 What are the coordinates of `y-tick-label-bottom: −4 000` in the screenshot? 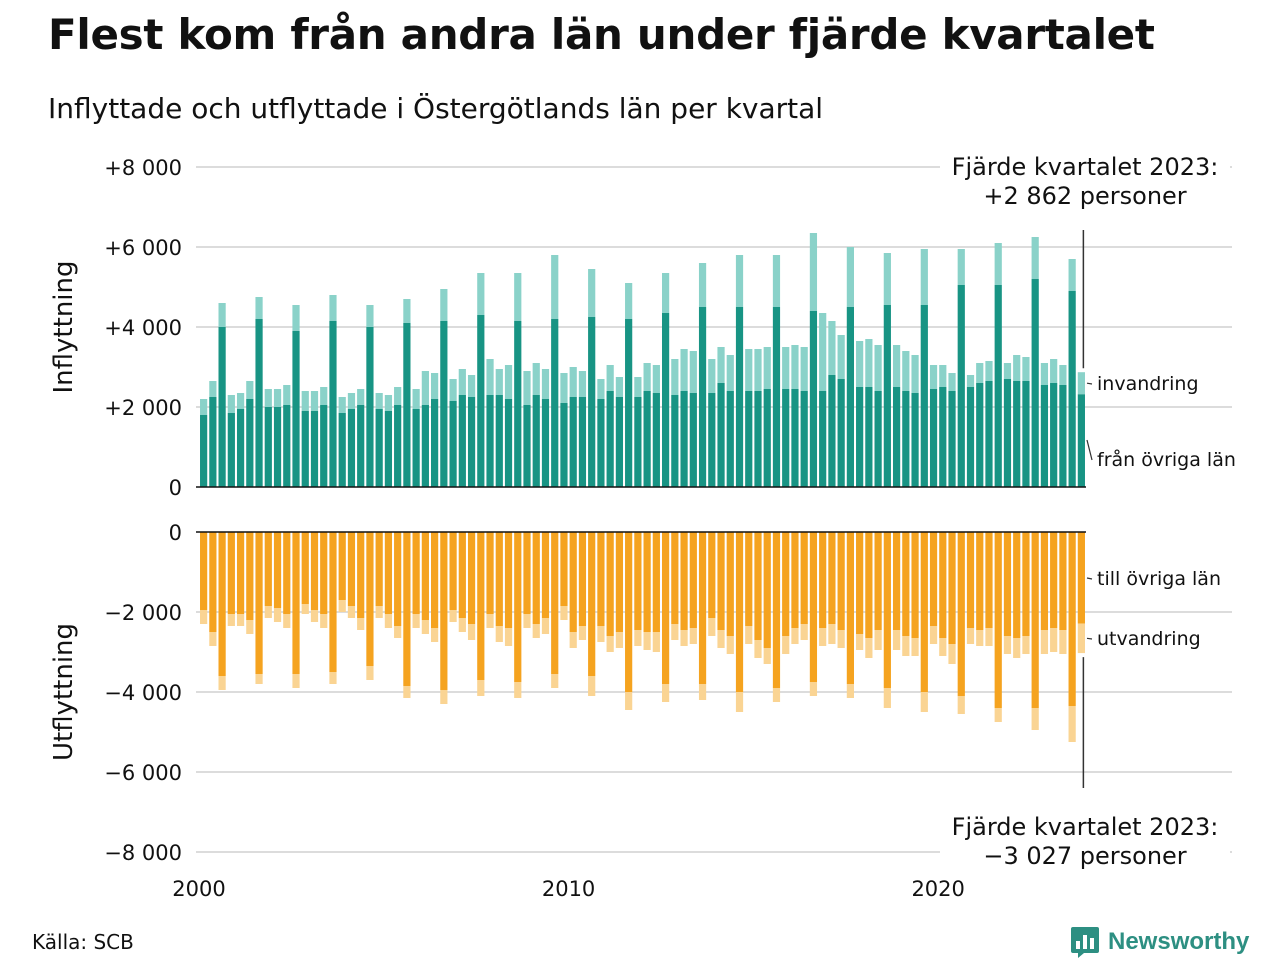 It's located at (143, 693).